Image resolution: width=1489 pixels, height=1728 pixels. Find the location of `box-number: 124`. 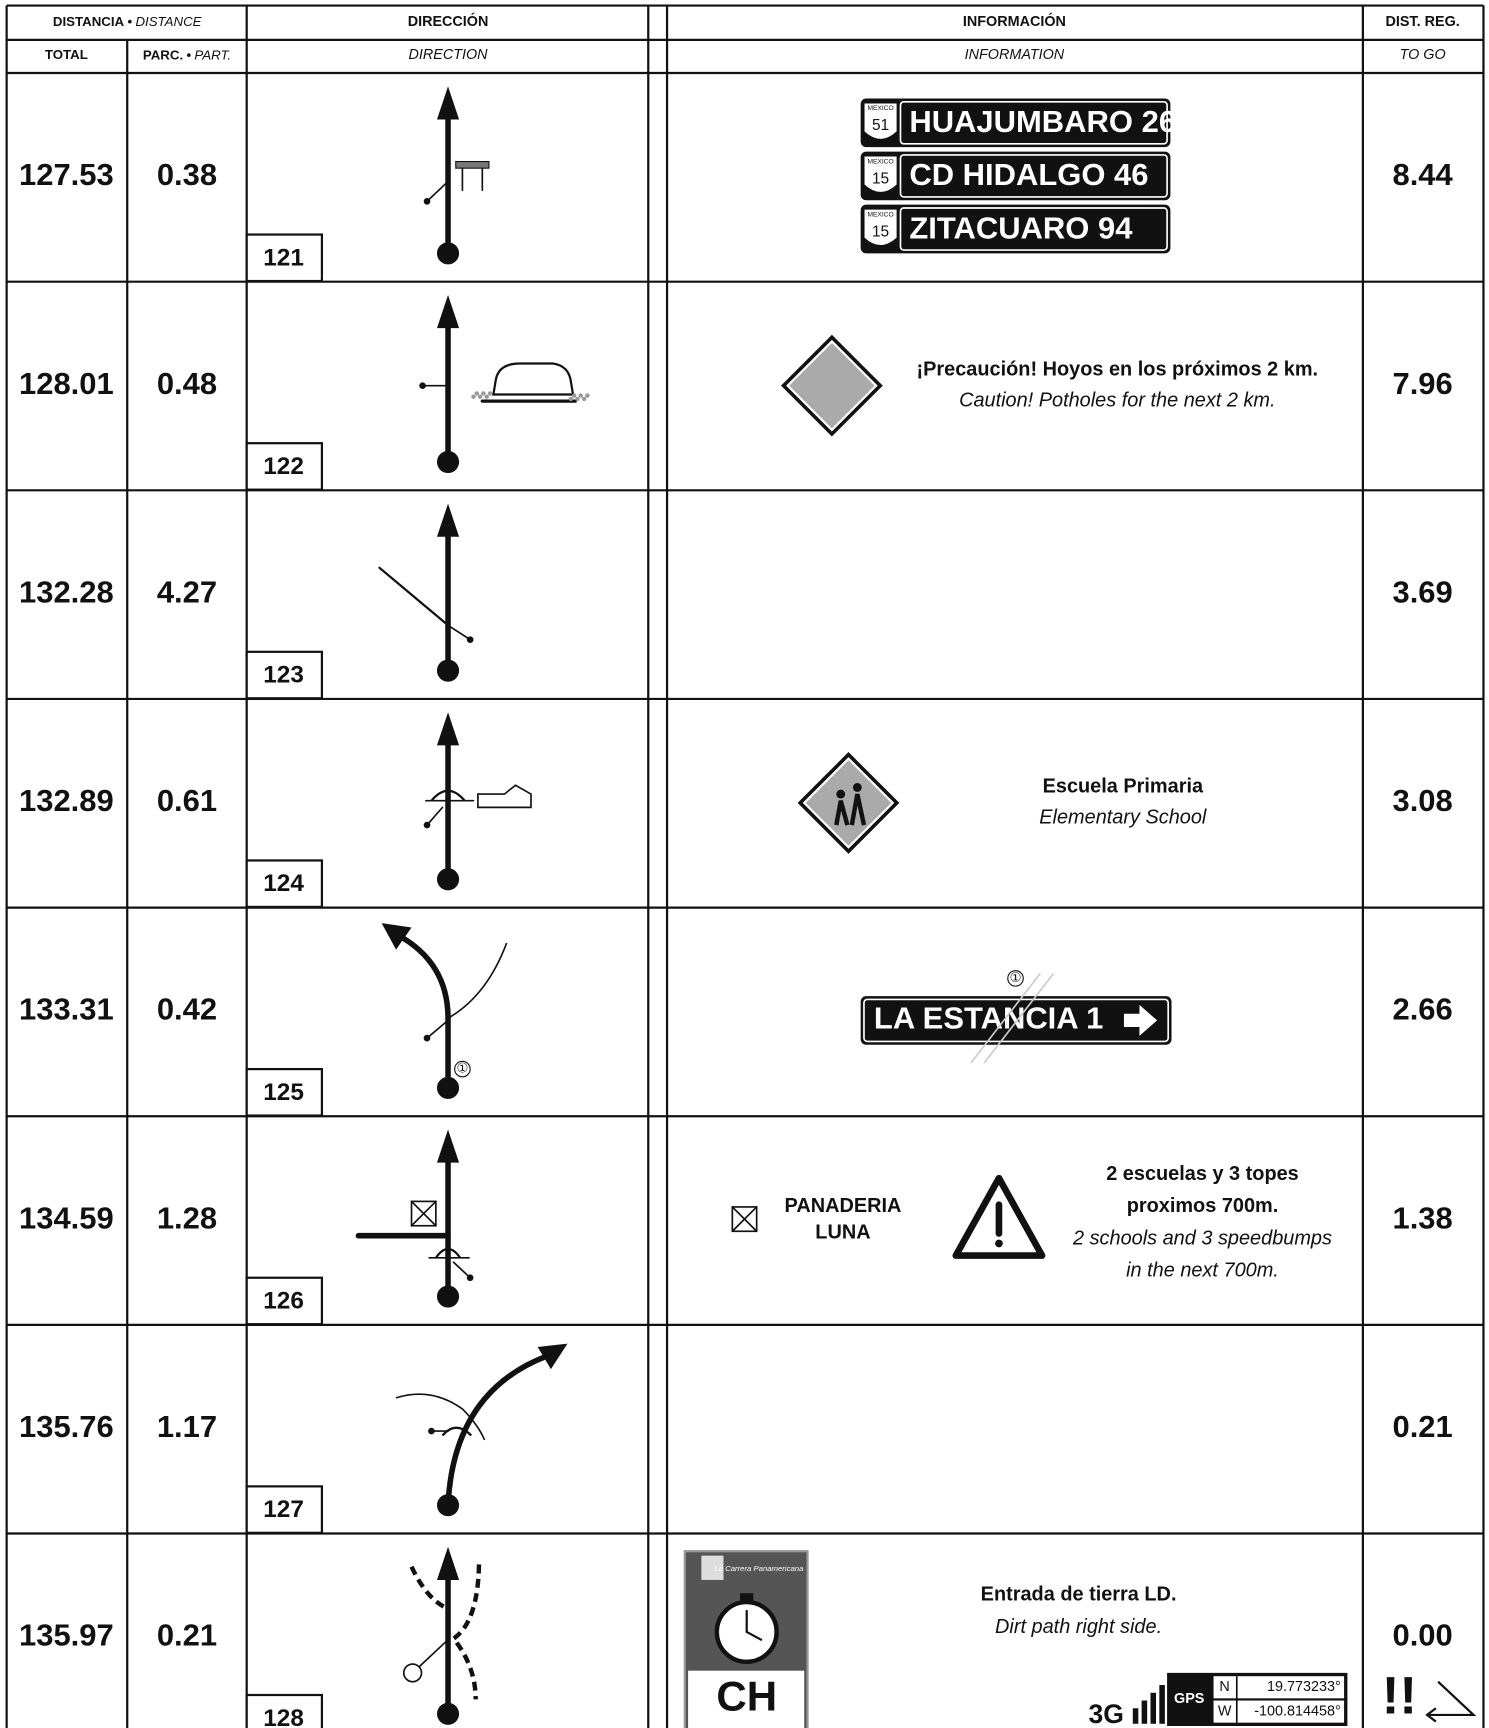

box-number: 124 is located at coordinates (283, 883).